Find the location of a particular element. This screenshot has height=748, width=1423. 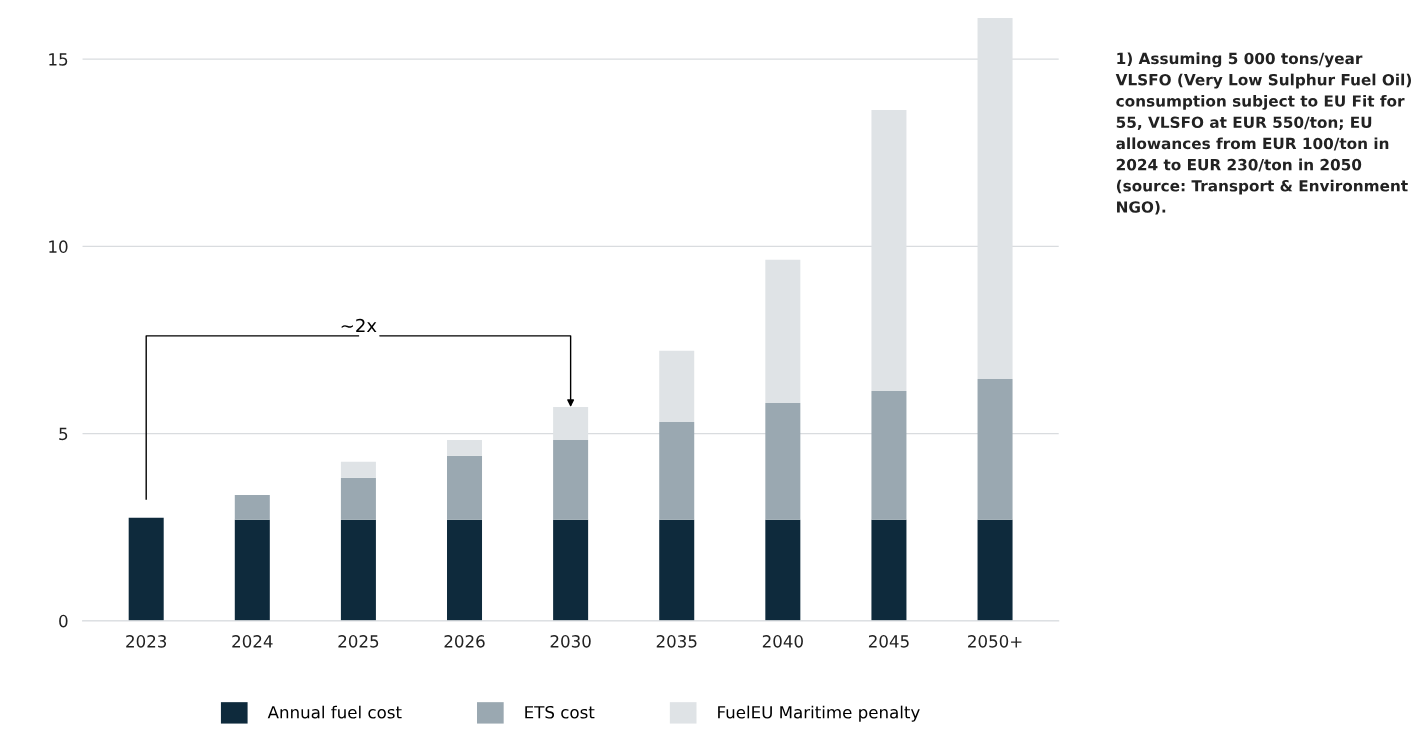

legend-label: Annual fuel cost is located at coordinates (334, 712).